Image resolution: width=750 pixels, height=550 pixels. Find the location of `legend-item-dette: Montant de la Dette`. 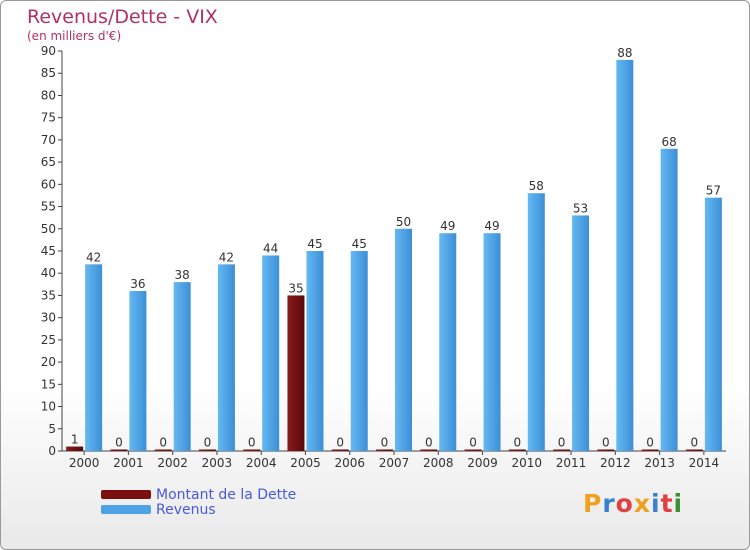

legend-item-dette: Montant de la Dette is located at coordinates (199, 494).